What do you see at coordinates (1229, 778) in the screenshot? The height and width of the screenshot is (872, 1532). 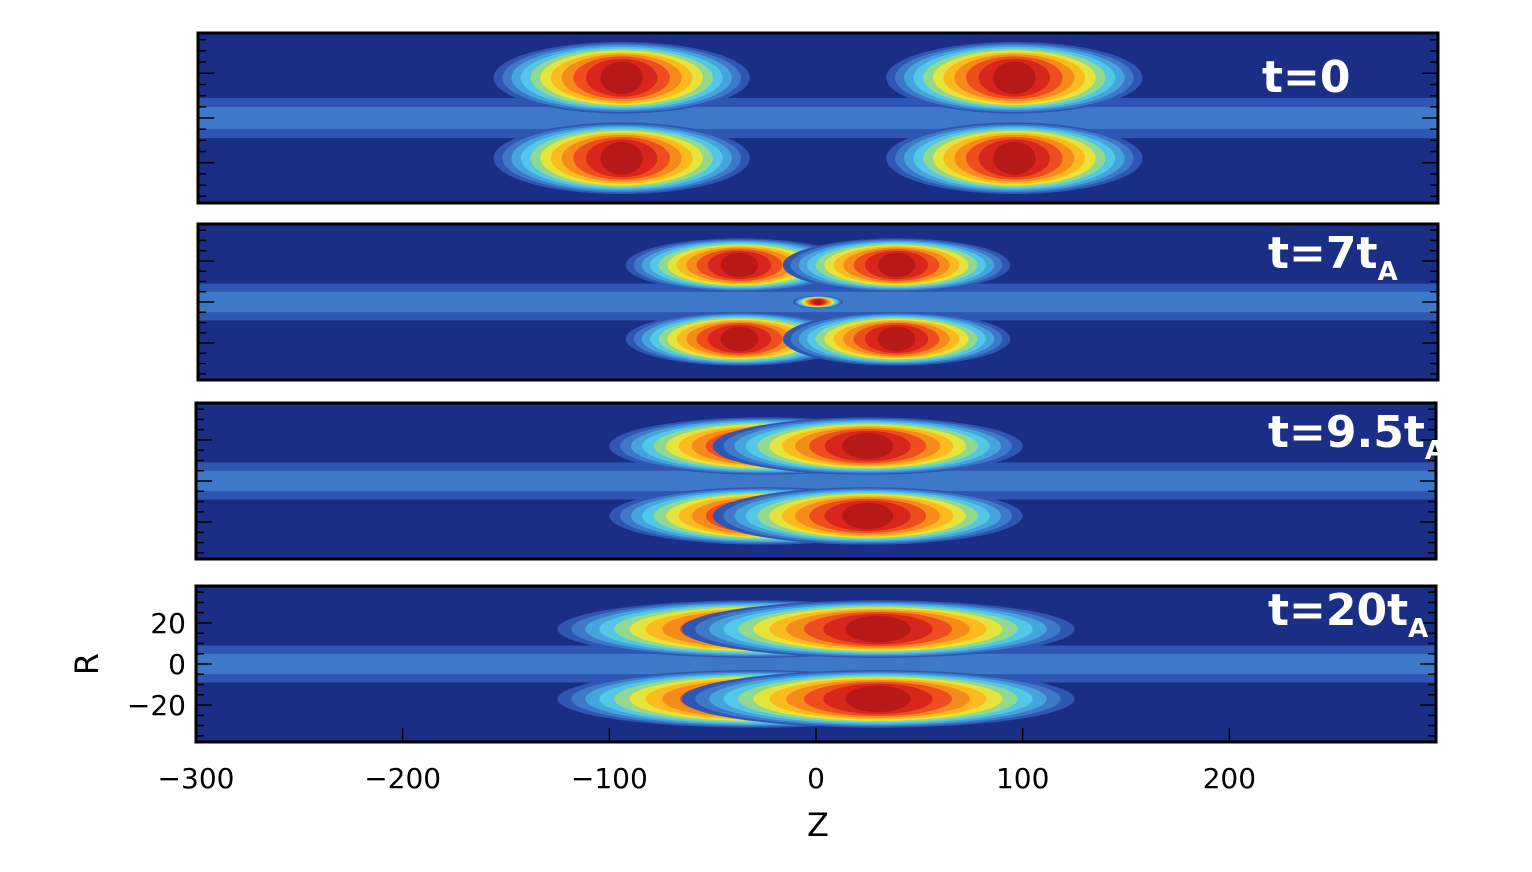 I see `x-tick-label: 200` at bounding box center [1229, 778].